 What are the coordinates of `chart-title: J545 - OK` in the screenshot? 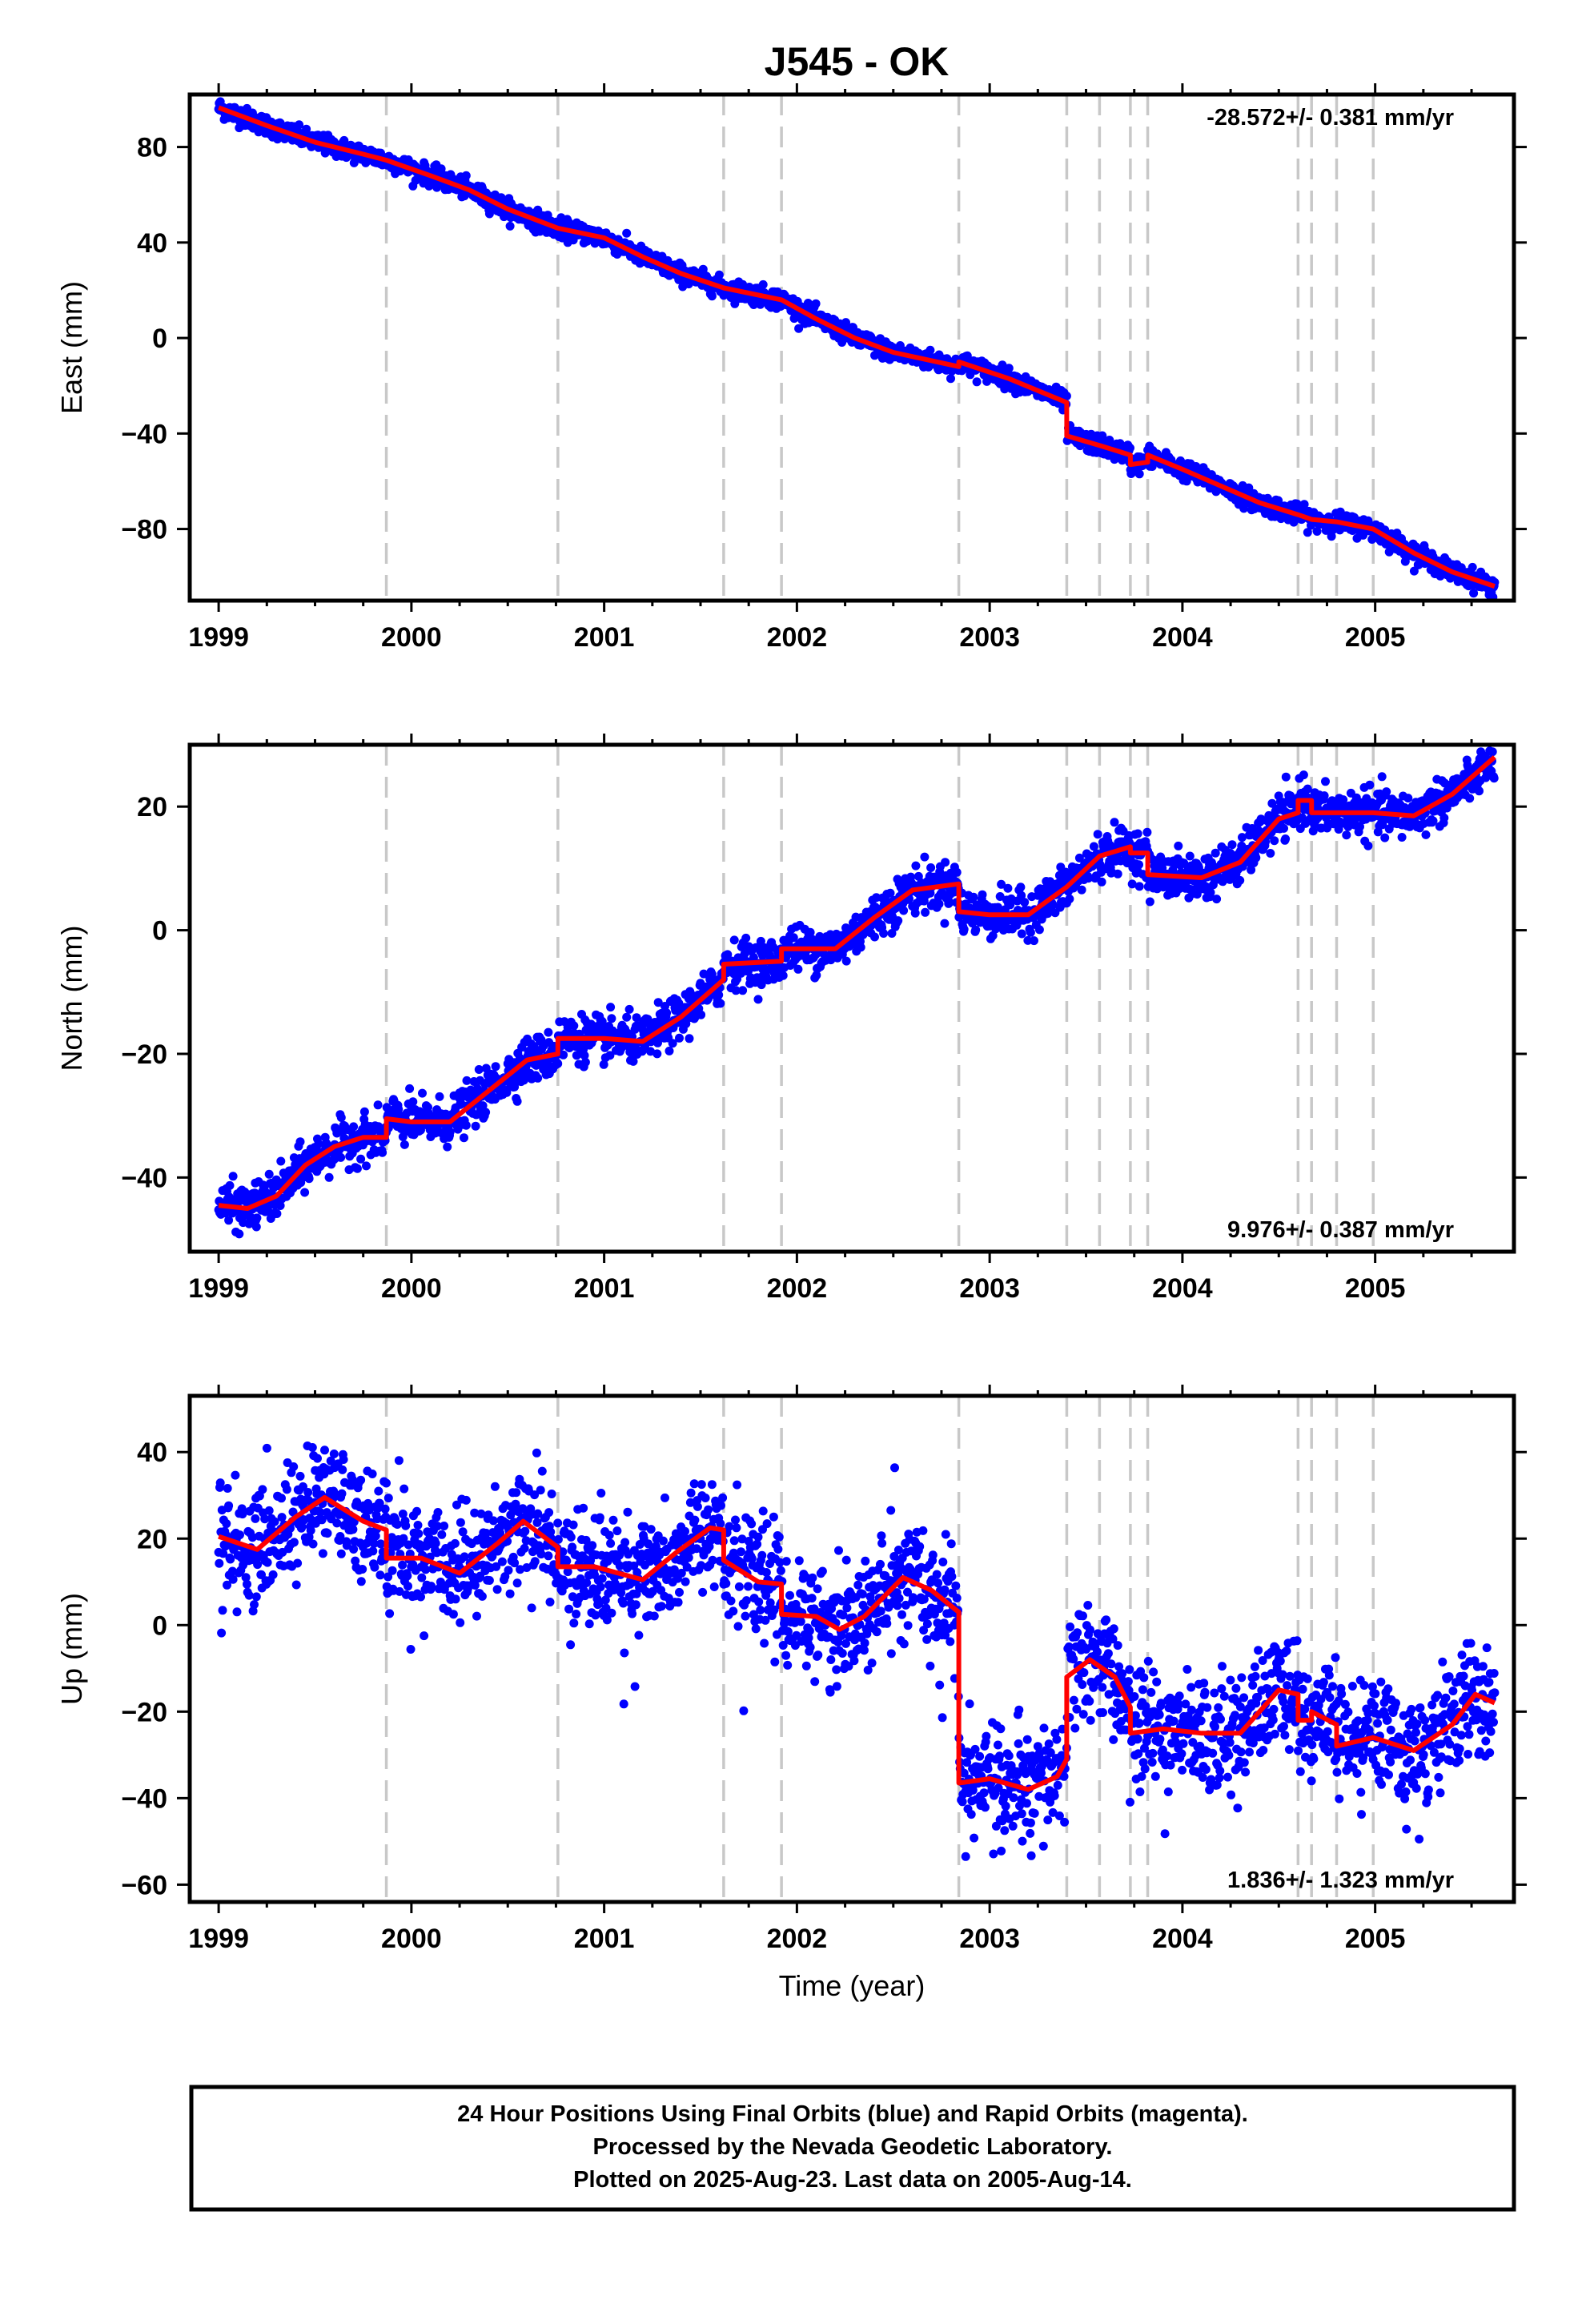 It's located at (857, 61).